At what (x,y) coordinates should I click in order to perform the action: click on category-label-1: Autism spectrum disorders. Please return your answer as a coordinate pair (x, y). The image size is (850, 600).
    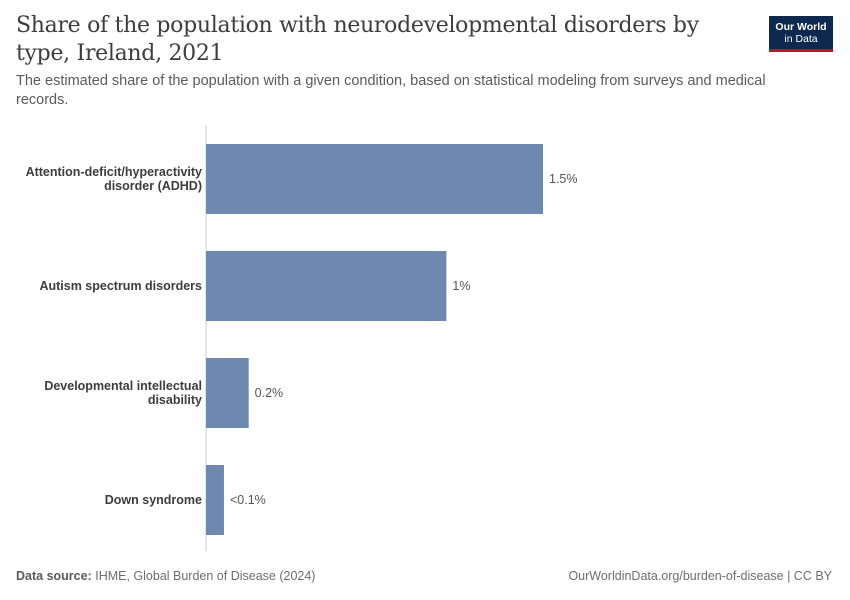
    Looking at the image, I should click on (120, 286).